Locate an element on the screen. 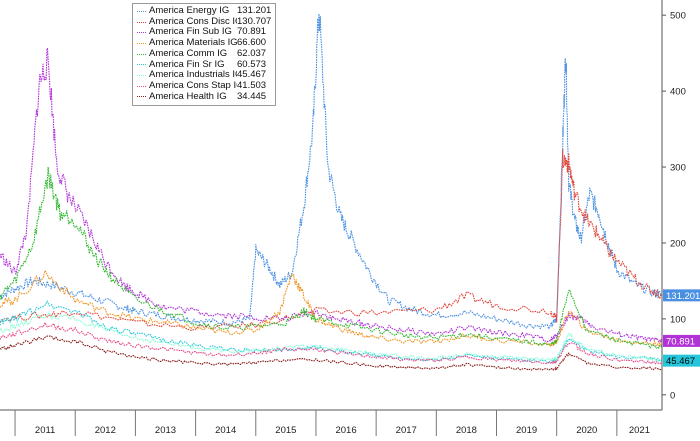  legend-item: America Health IG 34.445 is located at coordinates (204, 96).